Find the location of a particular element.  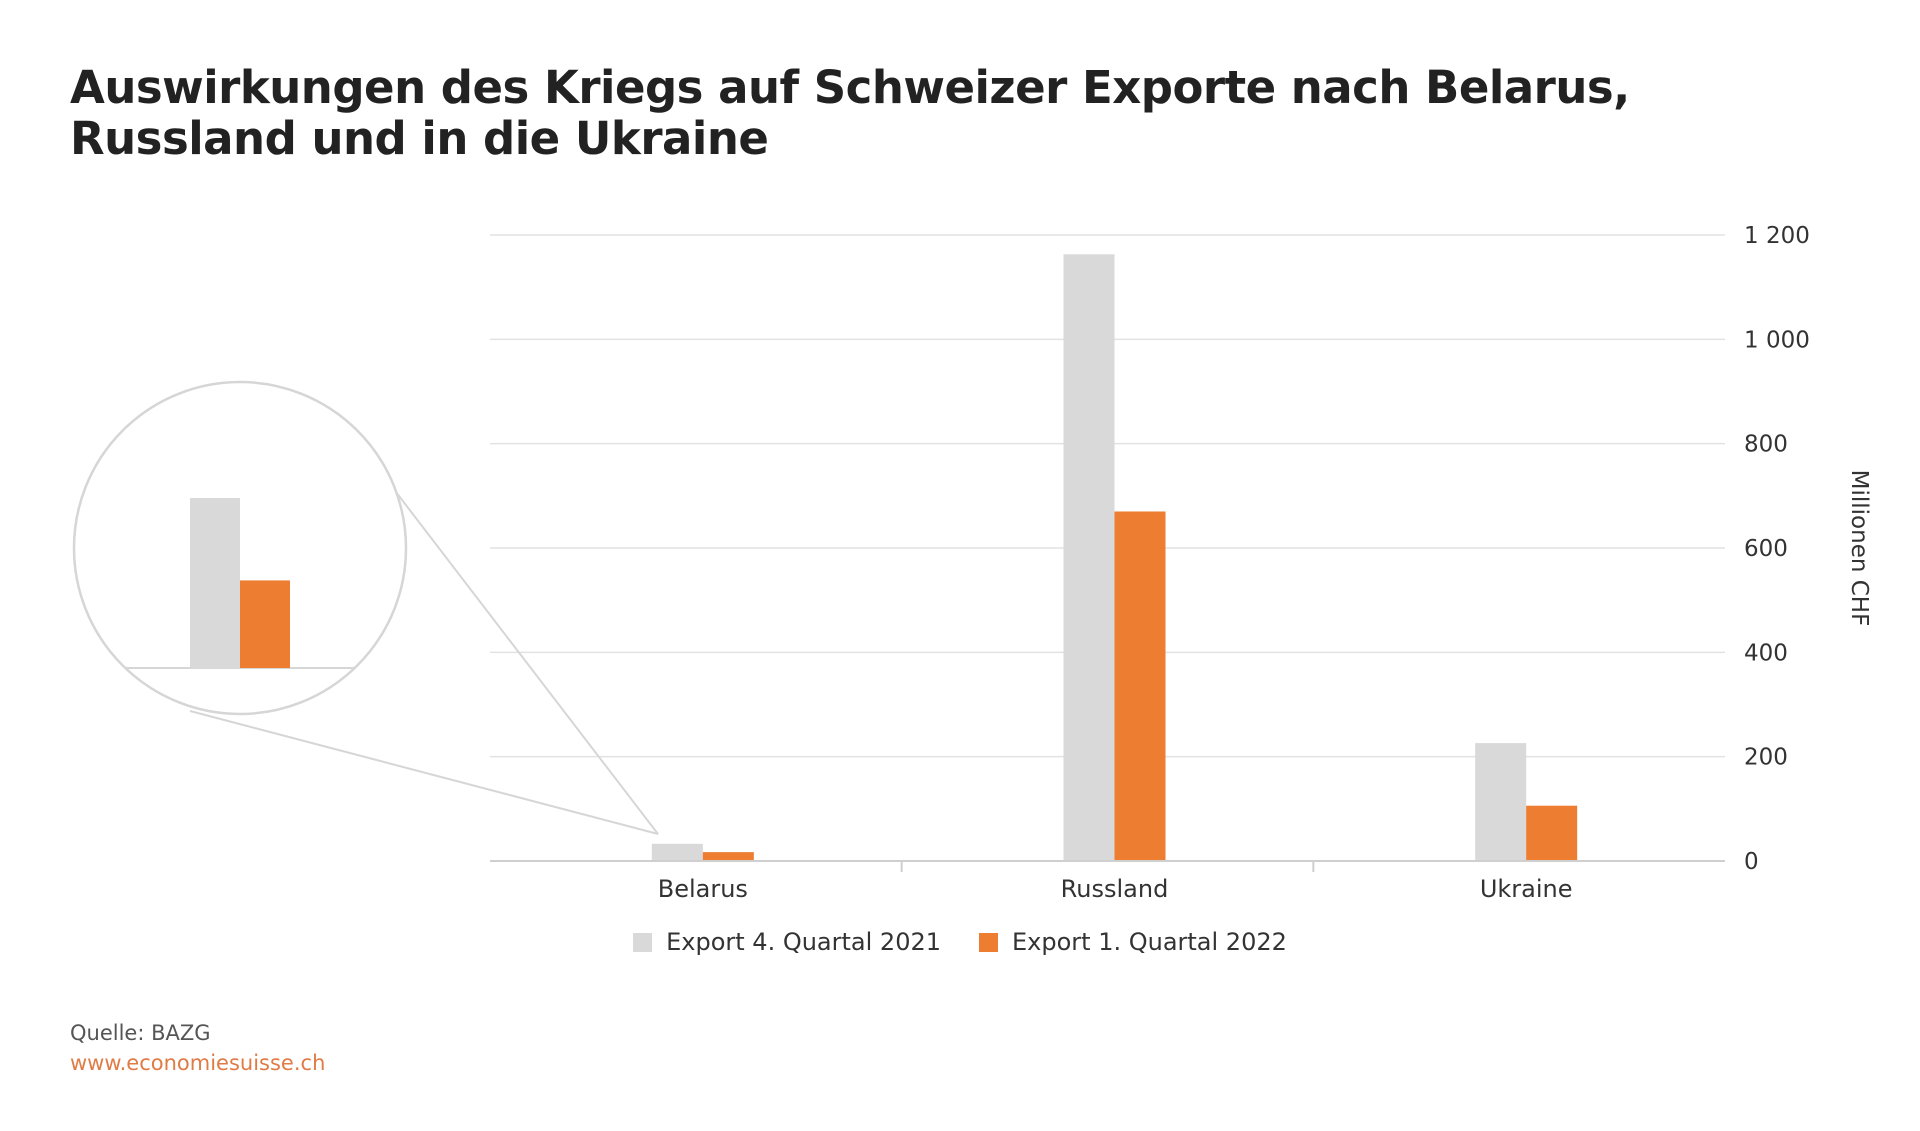

source-text: Quelle: BAZG is located at coordinates (140, 1033).